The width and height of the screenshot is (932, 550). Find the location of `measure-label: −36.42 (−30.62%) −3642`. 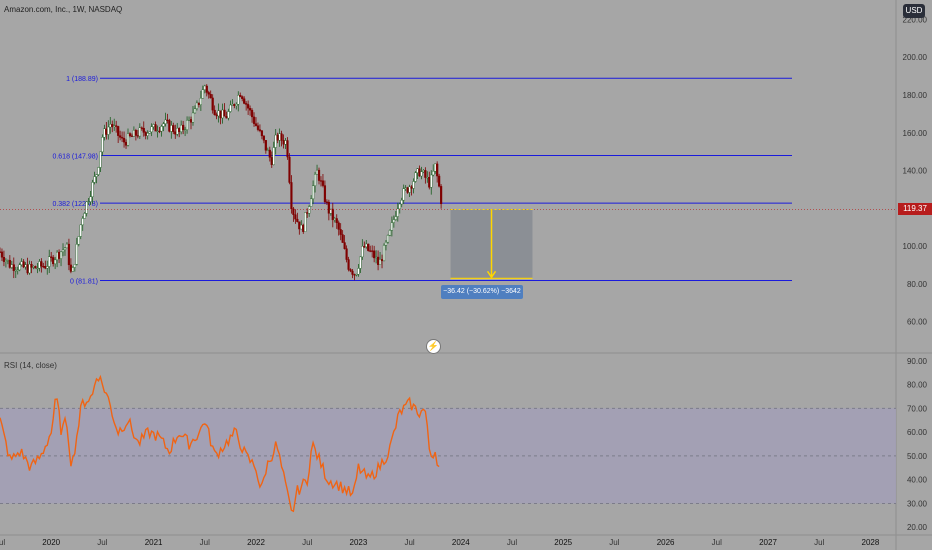

measure-label: −36.42 (−30.62%) −3642 is located at coordinates (482, 292).